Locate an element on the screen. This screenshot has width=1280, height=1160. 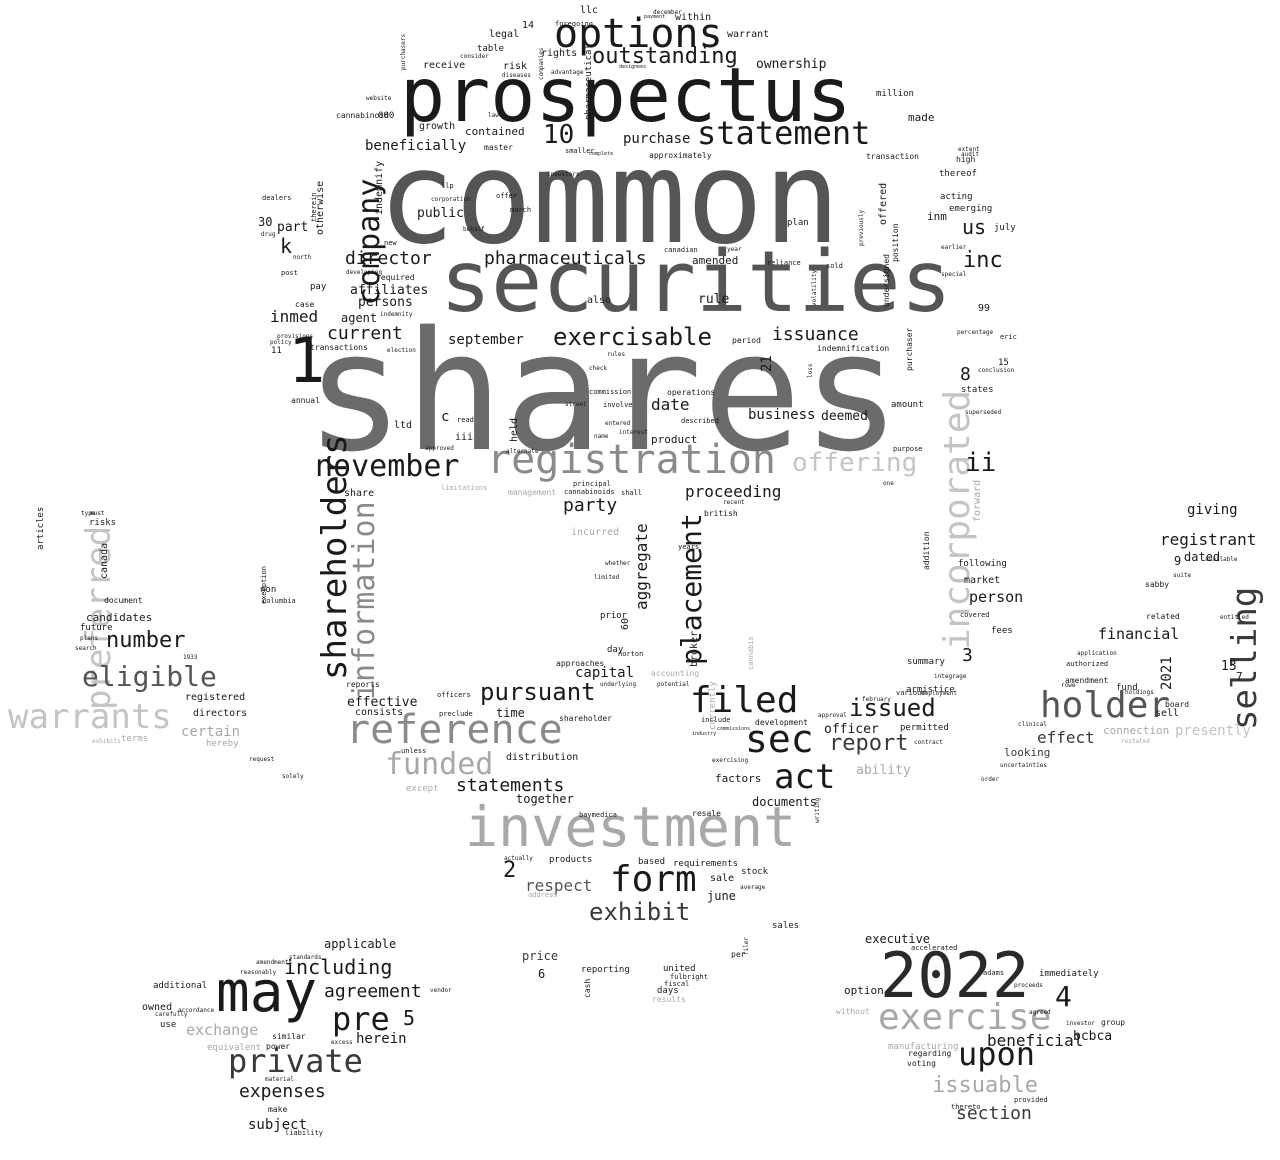
cloud-word: policy is located at coordinates (281, 342).